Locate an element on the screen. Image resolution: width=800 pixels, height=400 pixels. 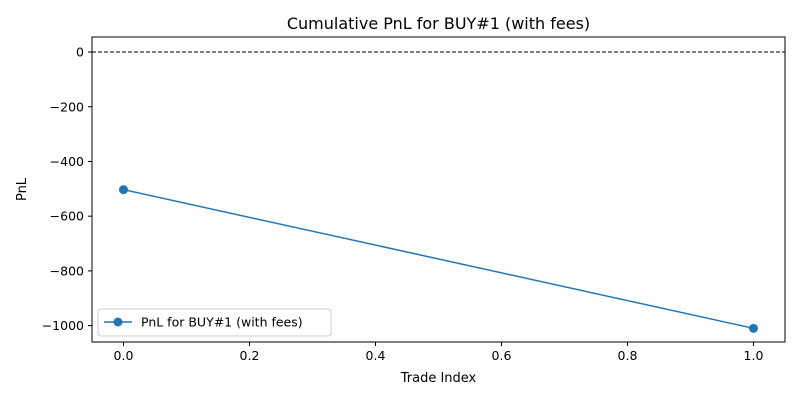
x-tick-label: 1.0 is located at coordinates (754, 355).